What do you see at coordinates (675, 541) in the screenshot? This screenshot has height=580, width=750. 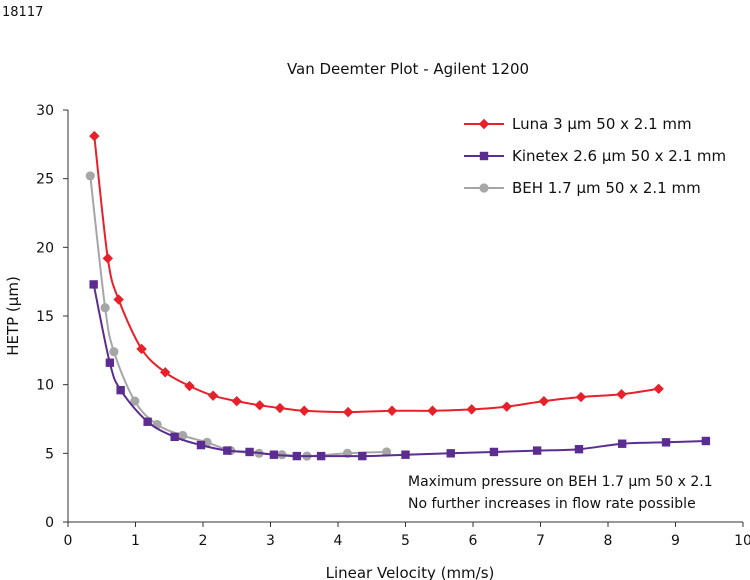 I see `x-tick-label: 9` at bounding box center [675, 541].